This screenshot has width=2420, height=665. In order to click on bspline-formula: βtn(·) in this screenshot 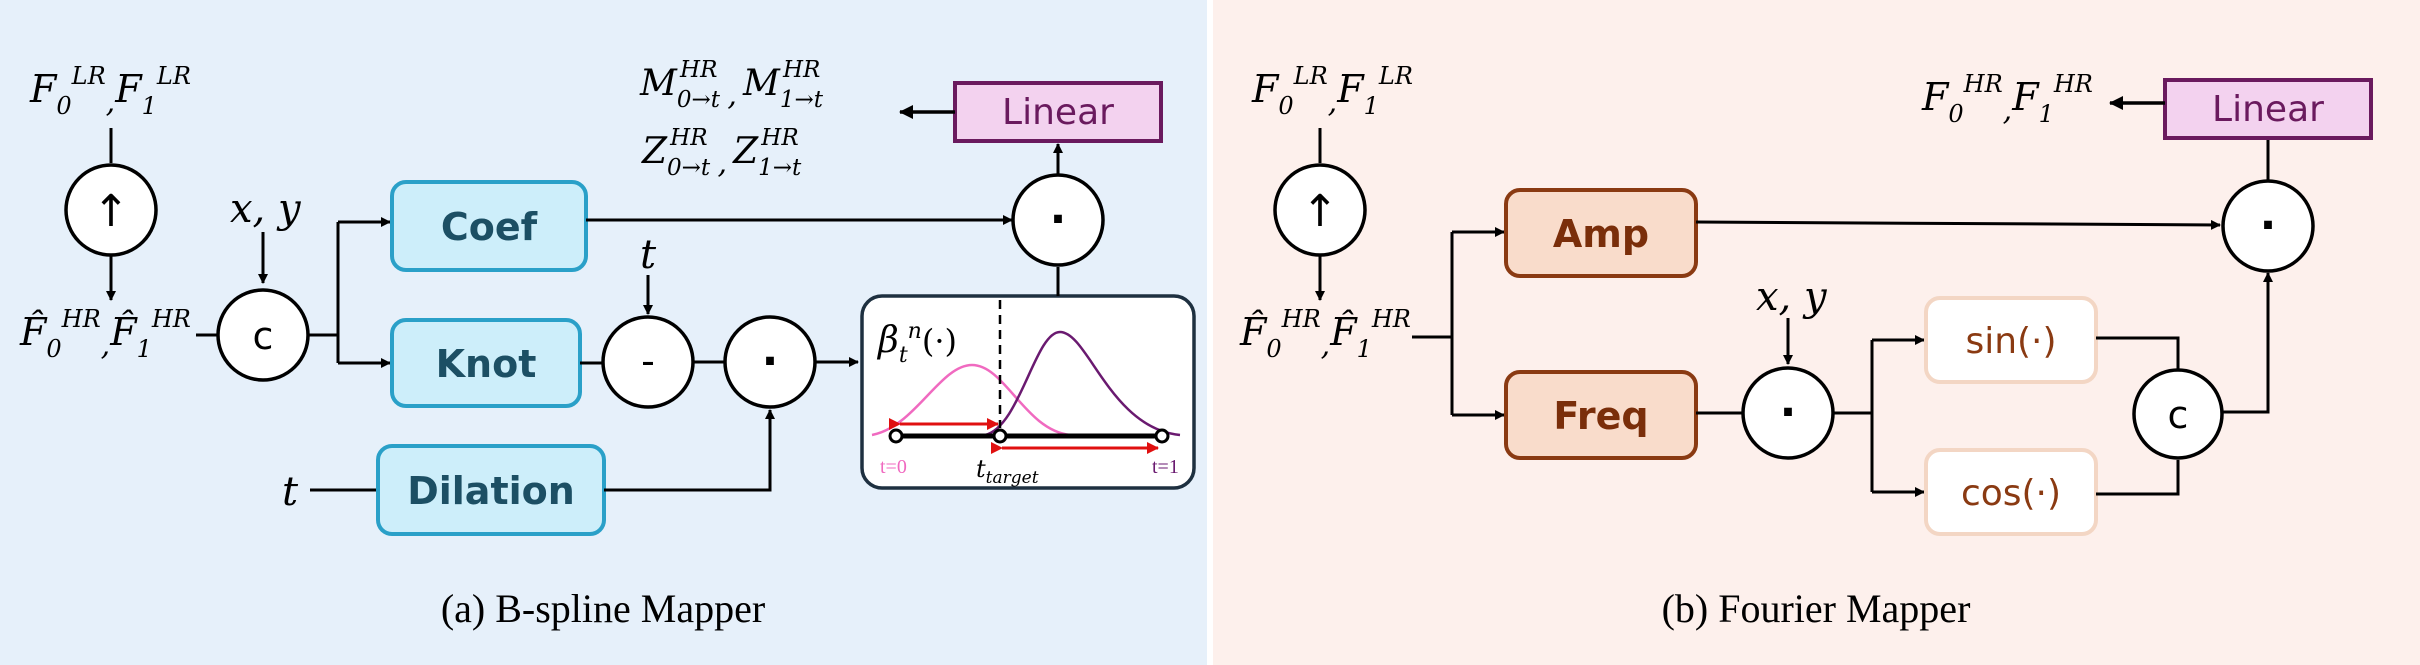, I will do `click(916, 343)`.